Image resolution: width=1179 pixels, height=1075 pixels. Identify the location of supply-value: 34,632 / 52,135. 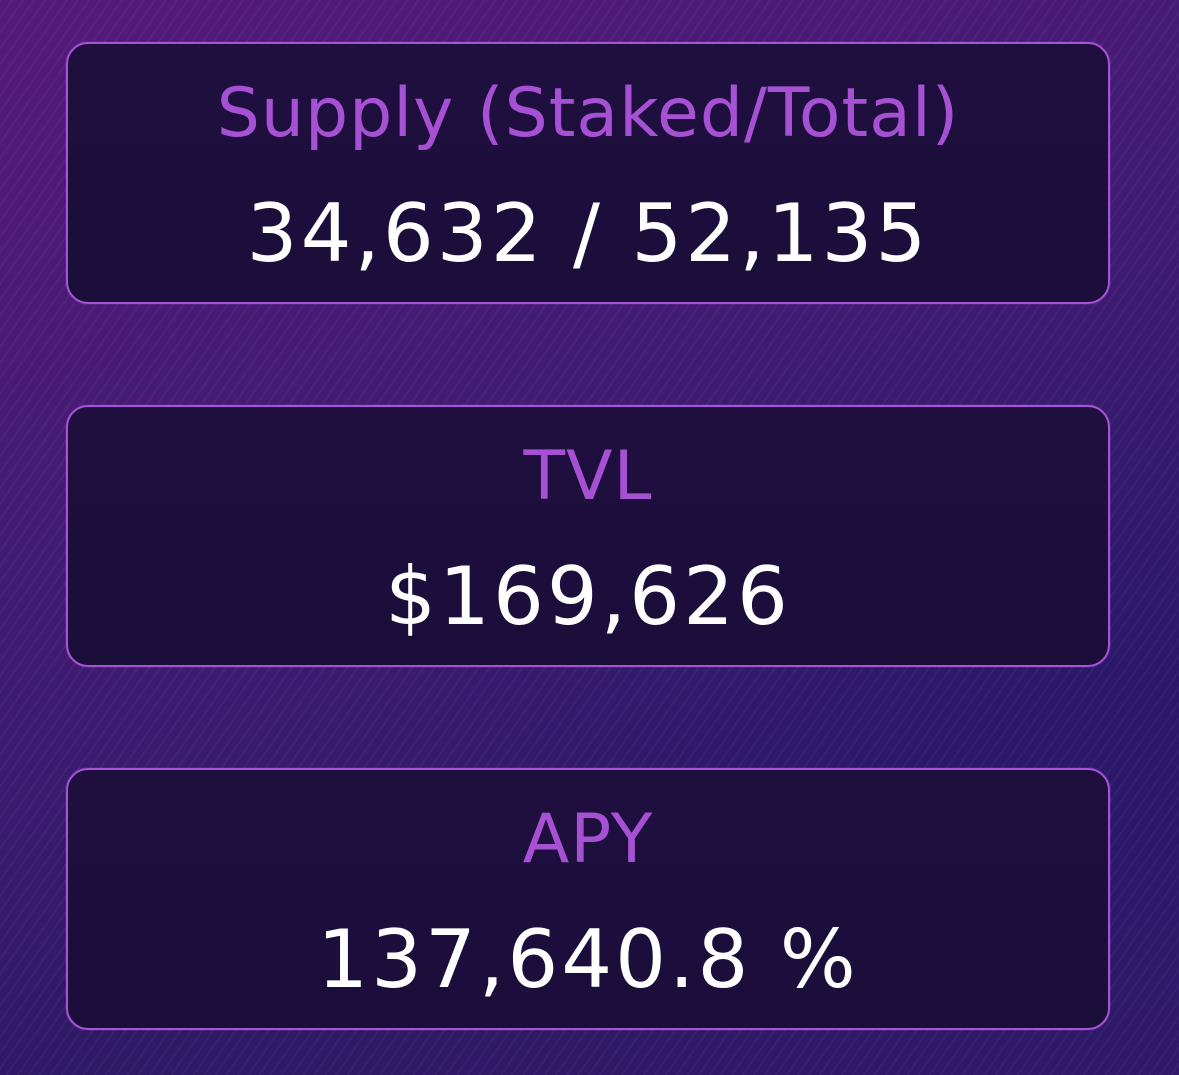
(588, 233).